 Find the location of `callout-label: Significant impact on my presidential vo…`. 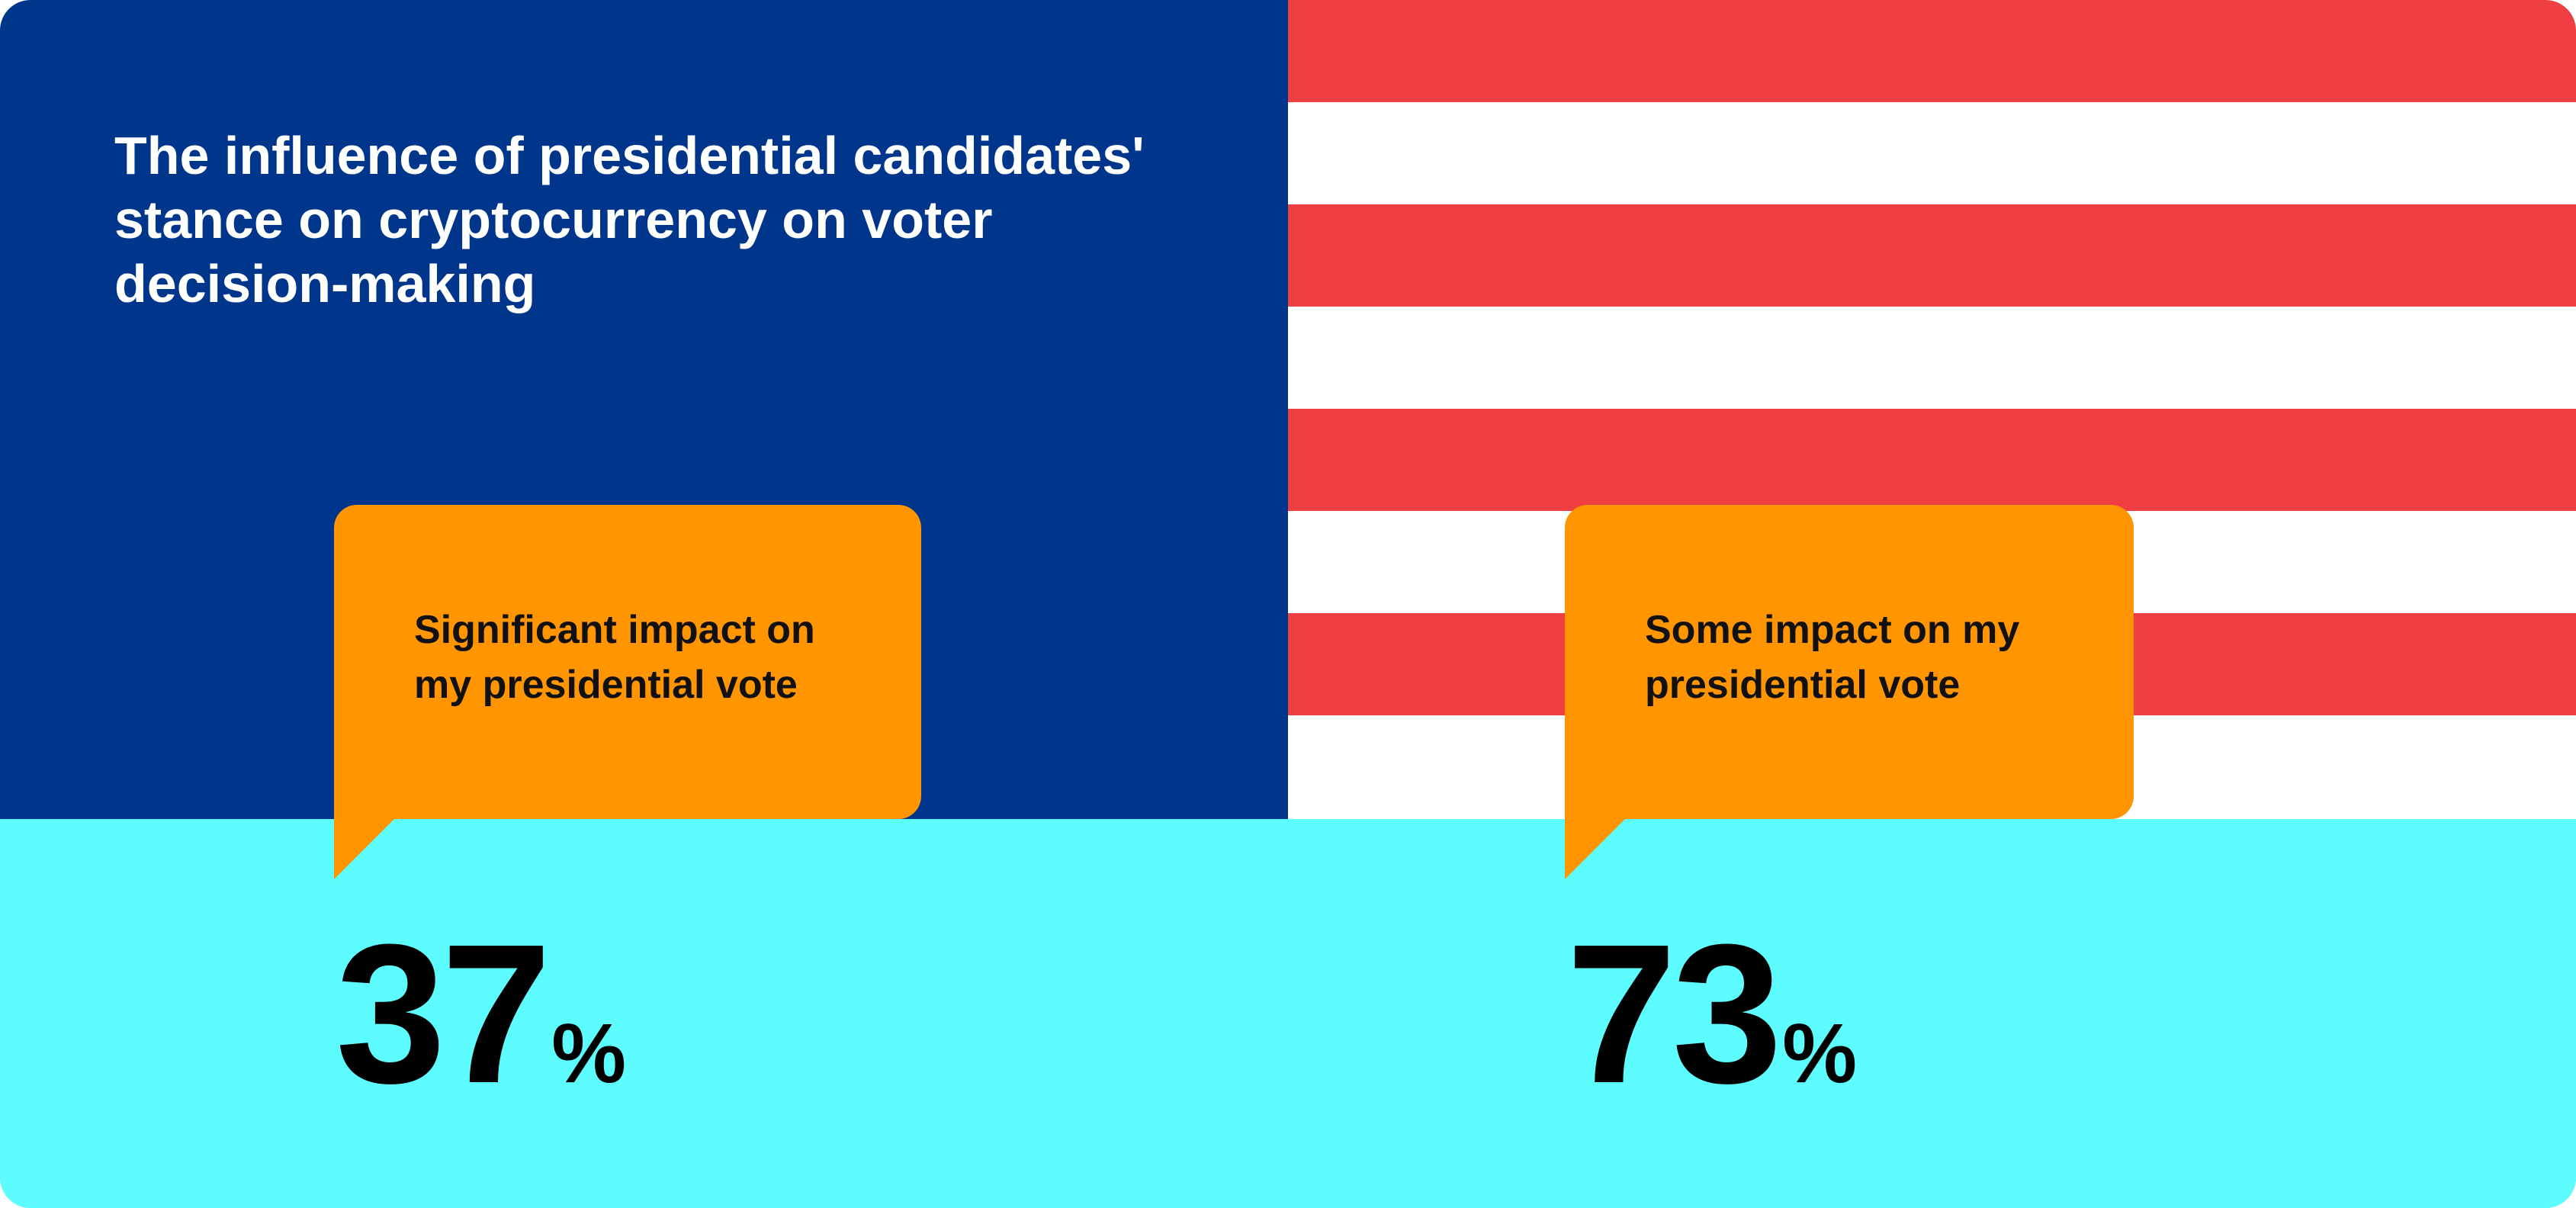

callout-label: Significant impact on my presidential vo… is located at coordinates (614, 657).